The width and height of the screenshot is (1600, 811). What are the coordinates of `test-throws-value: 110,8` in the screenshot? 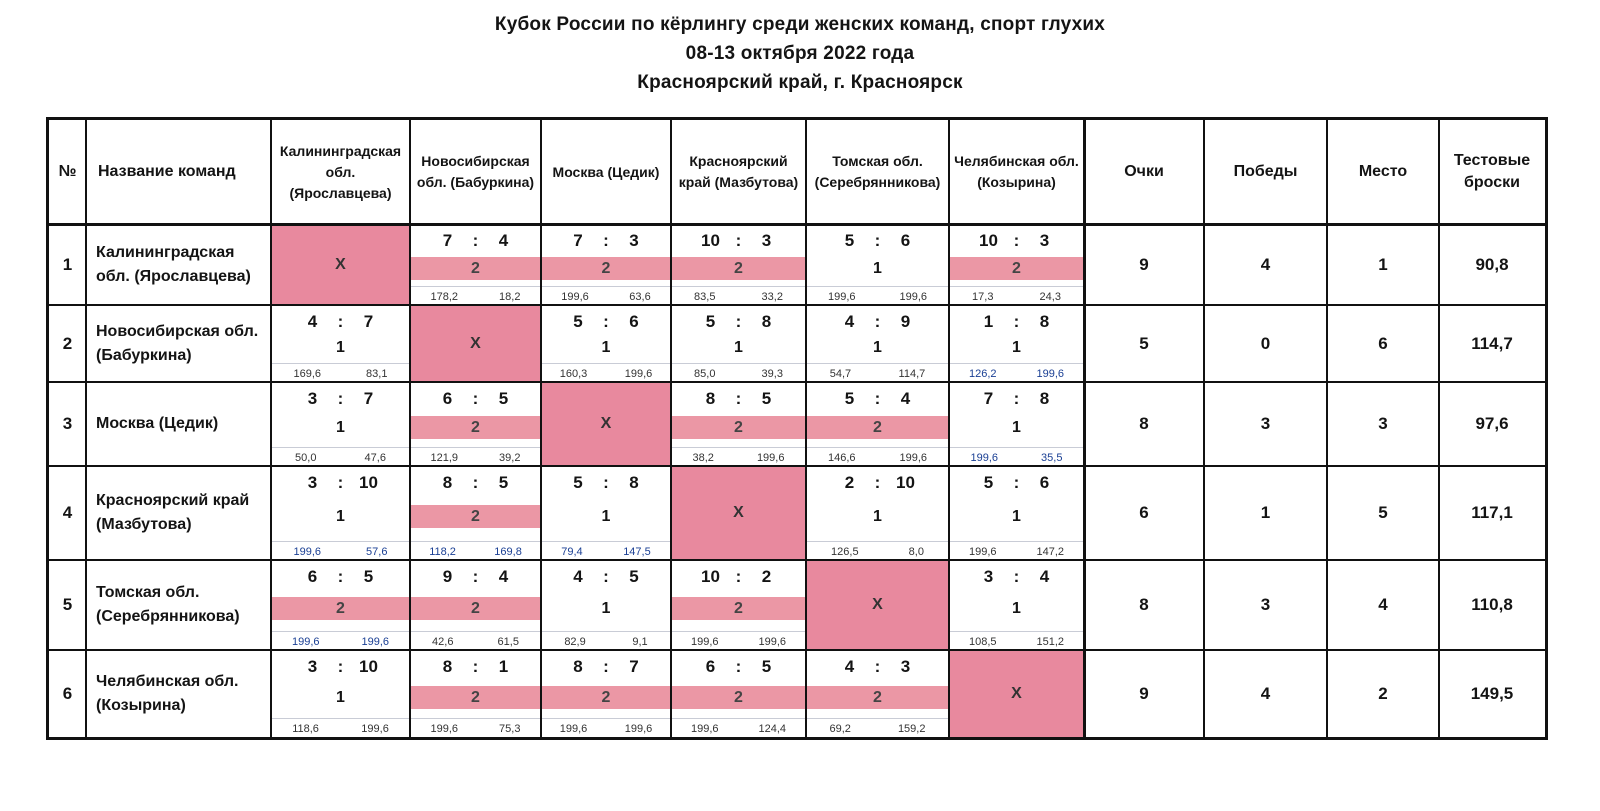 It's located at (1492, 604).